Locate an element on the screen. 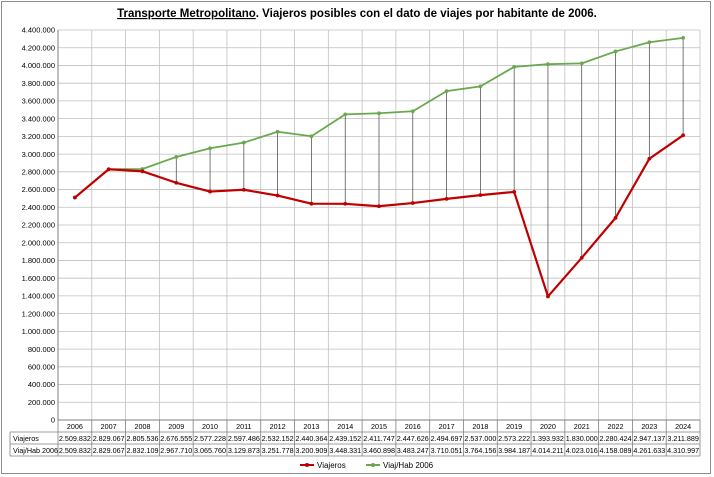 The height and width of the screenshot is (477, 714). table-cell: 4.158.089 is located at coordinates (616, 450).